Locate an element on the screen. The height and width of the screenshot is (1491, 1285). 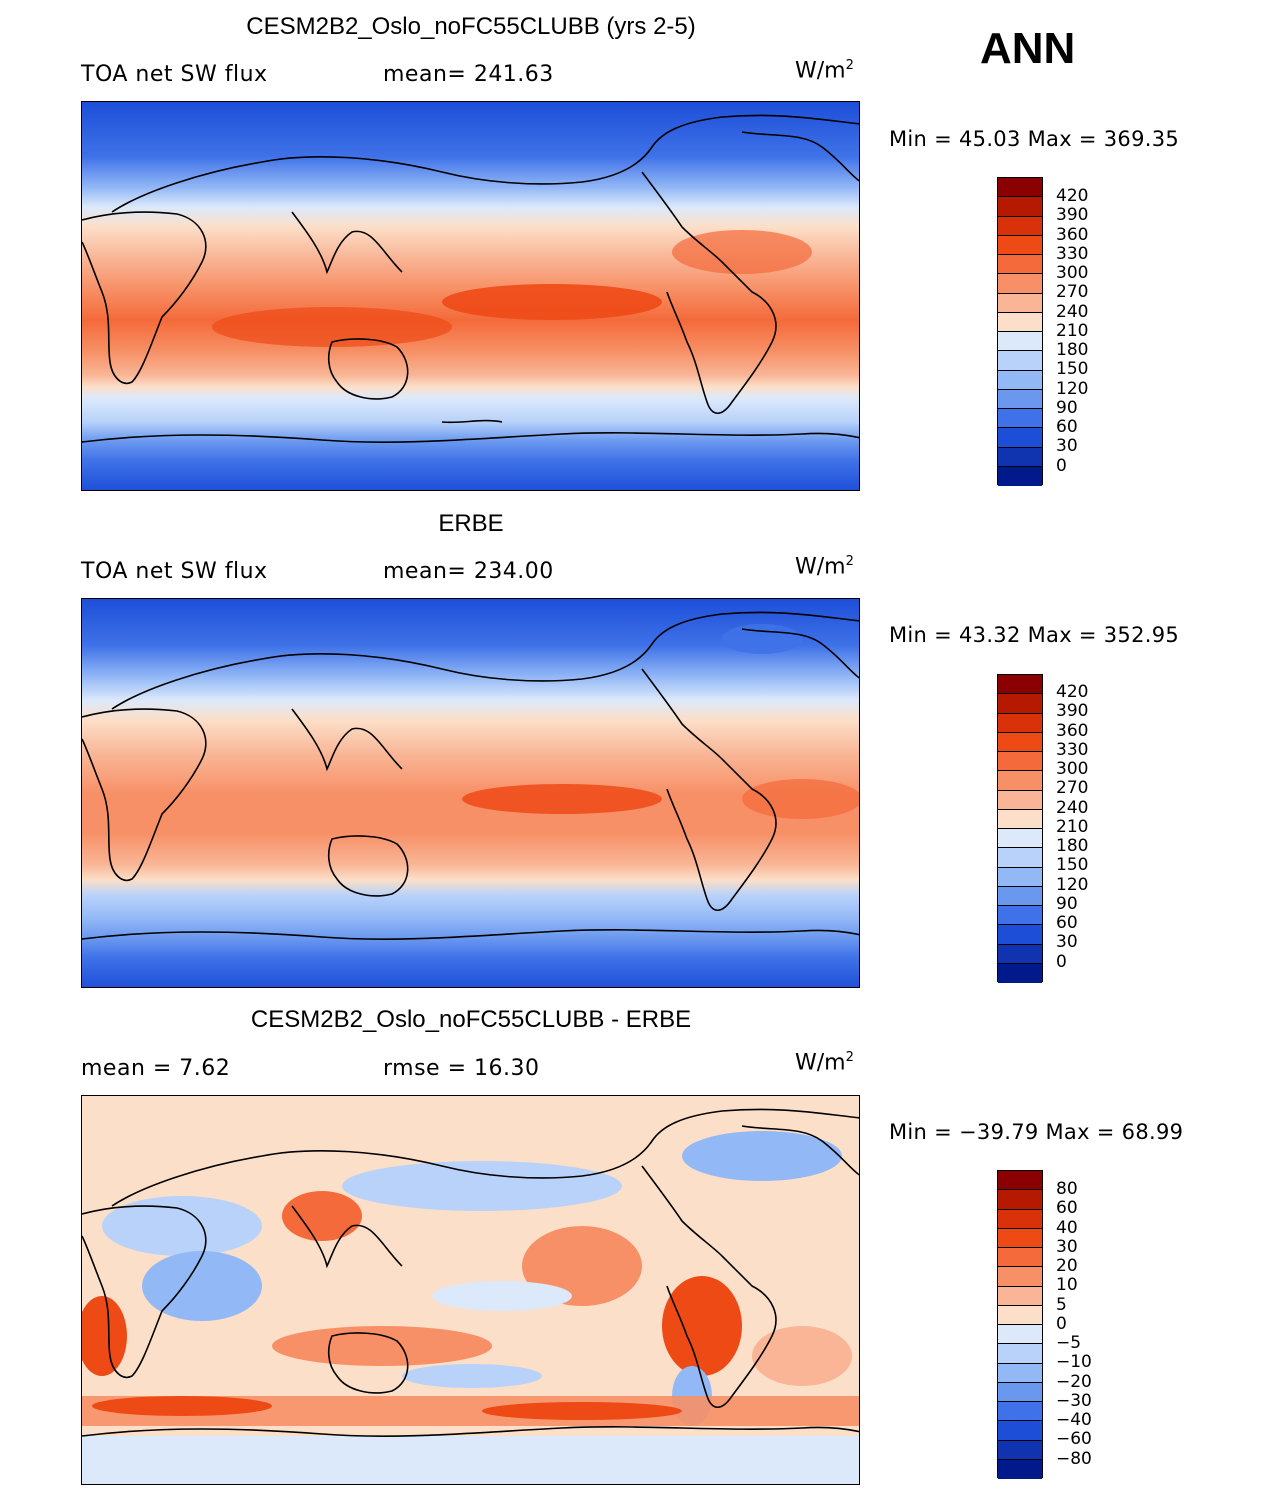
panel1-colorbar is located at coordinates (1020, 331).